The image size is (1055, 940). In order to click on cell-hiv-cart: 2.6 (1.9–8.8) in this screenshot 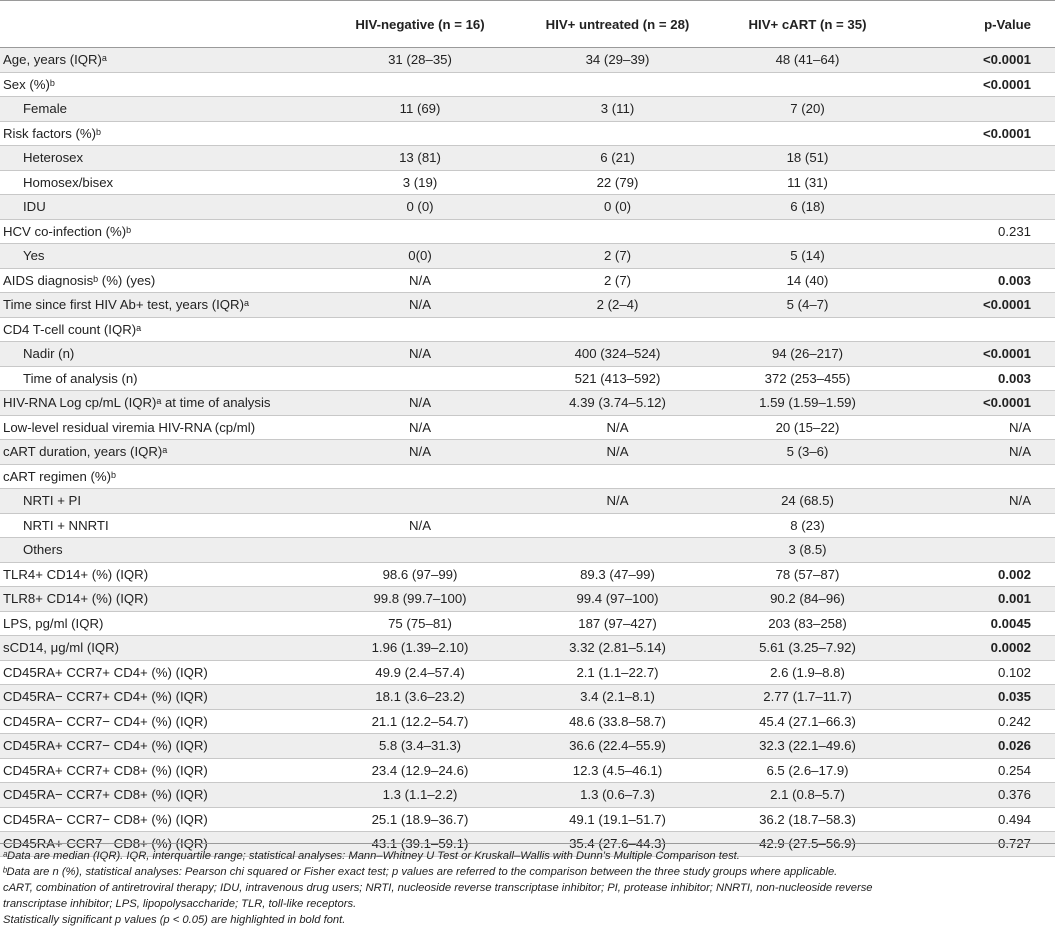, I will do `click(807, 672)`.